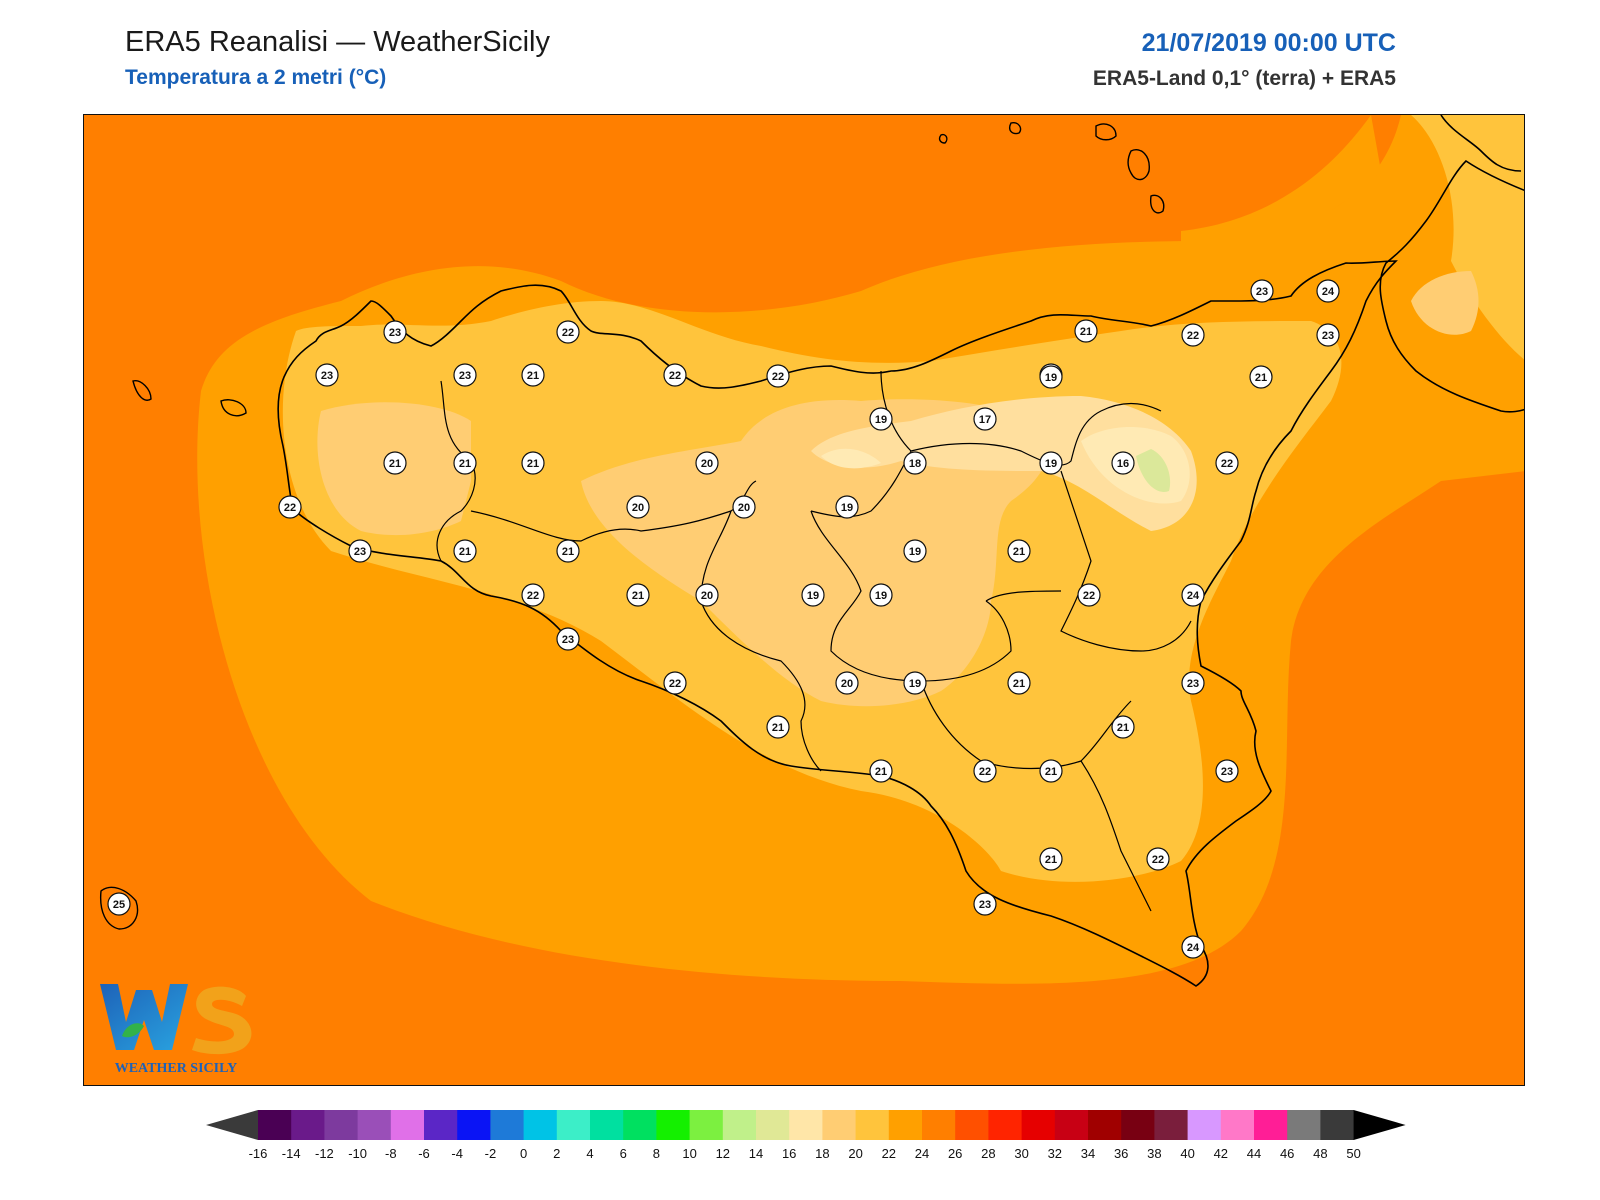  Describe the element at coordinates (985, 420) in the screenshot. I see `station-value: 17` at that location.